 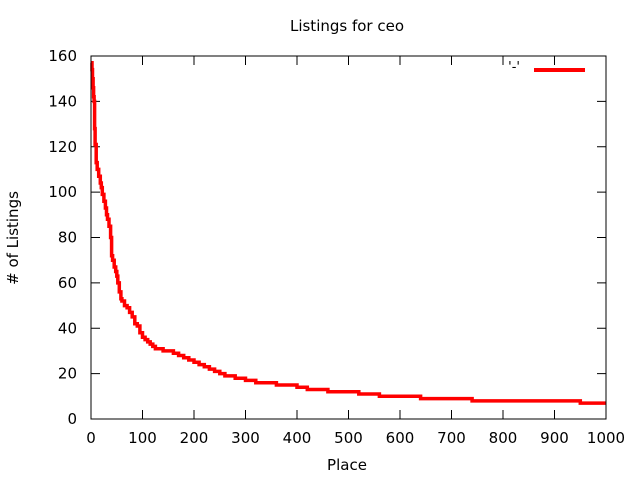 I want to click on y-tick-label: 160, so click(x=62, y=56).